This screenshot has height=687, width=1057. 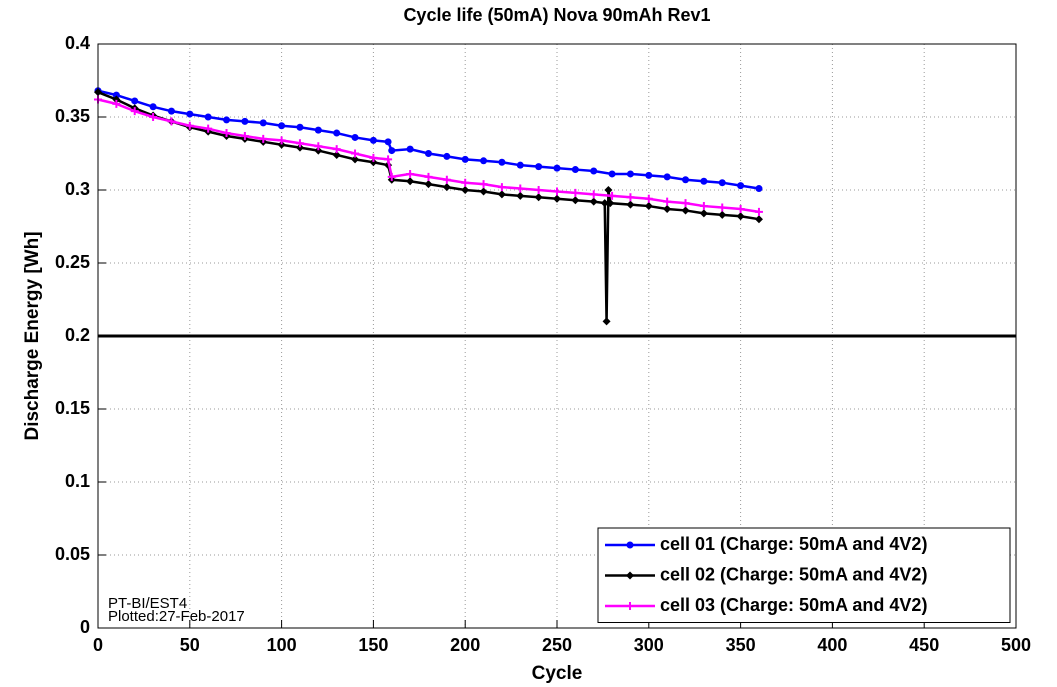 I want to click on y-tick-label: 0.2, so click(x=77, y=335).